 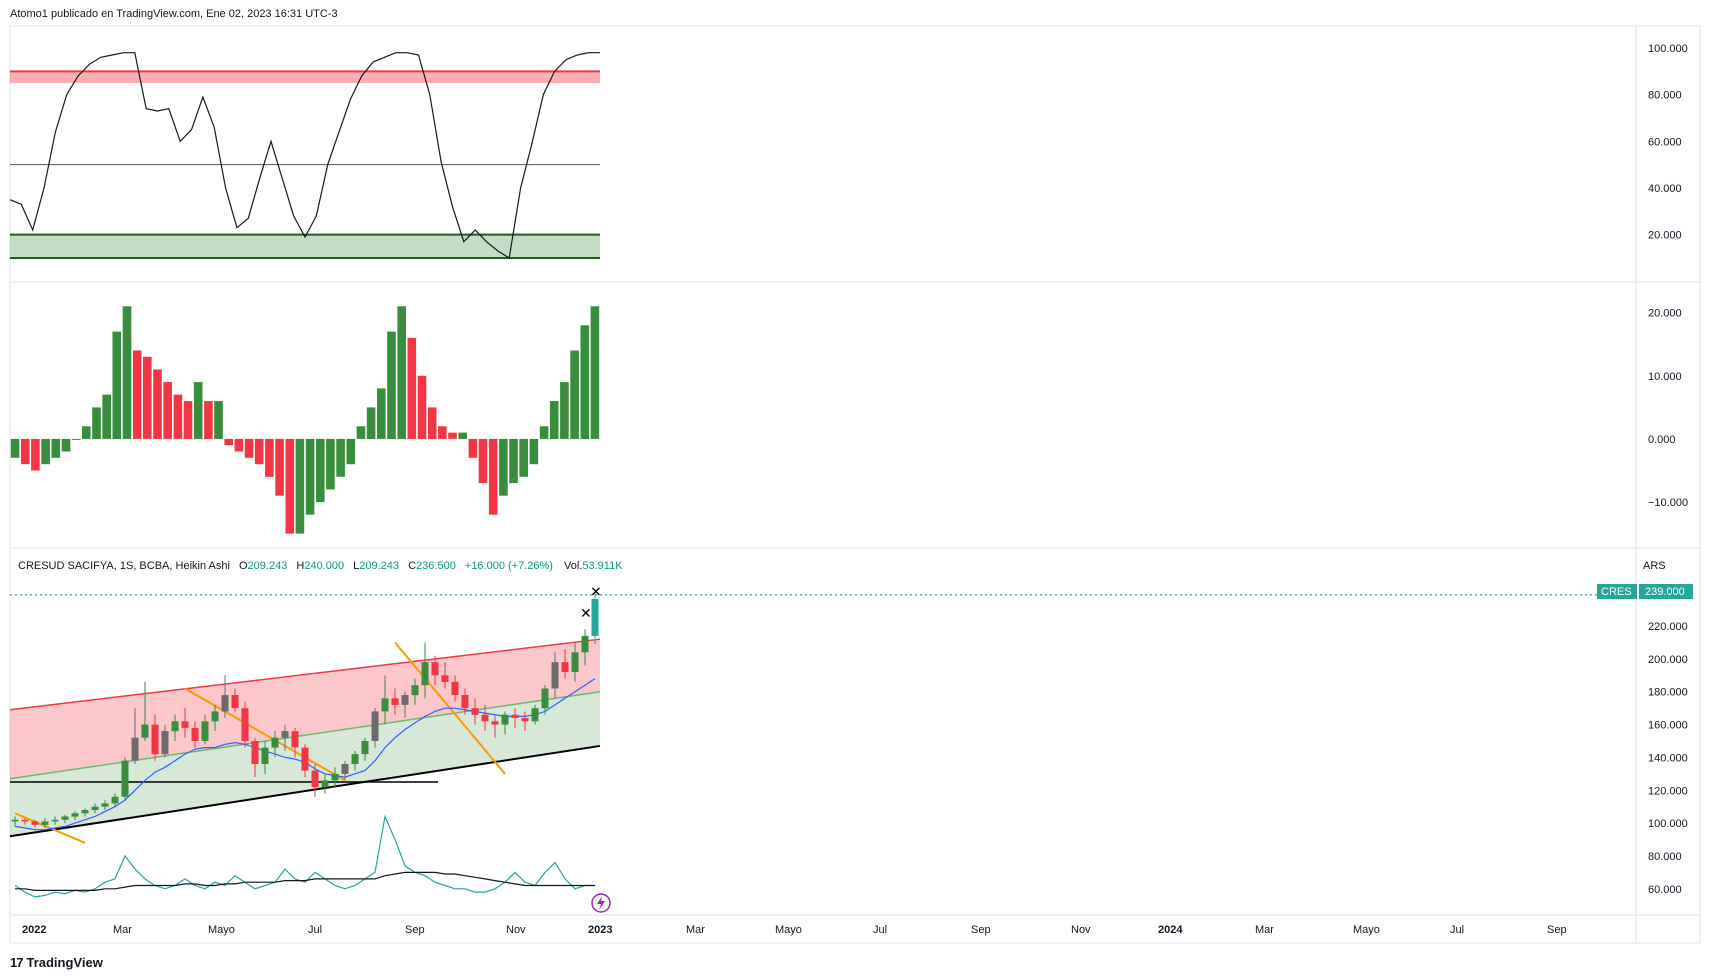 I want to click on price-tick-label: 140.000, so click(x=1668, y=758).